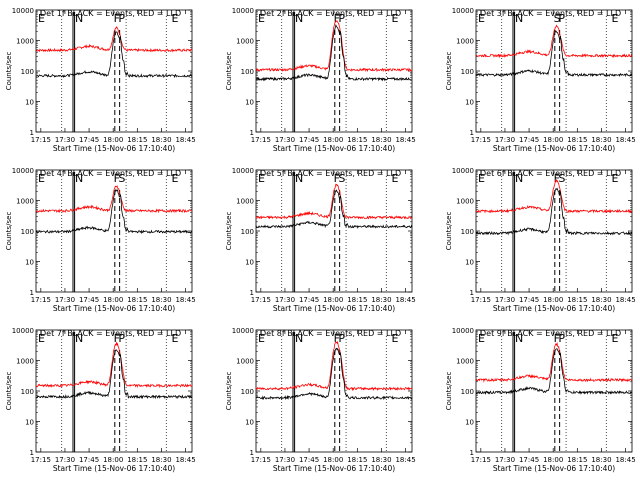 Image resolution: width=640 pixels, height=484 pixels. What do you see at coordinates (550, 333) in the screenshot?
I see `chart-title: Det 9f BLACK = Events, RED = LLD` at bounding box center [550, 333].